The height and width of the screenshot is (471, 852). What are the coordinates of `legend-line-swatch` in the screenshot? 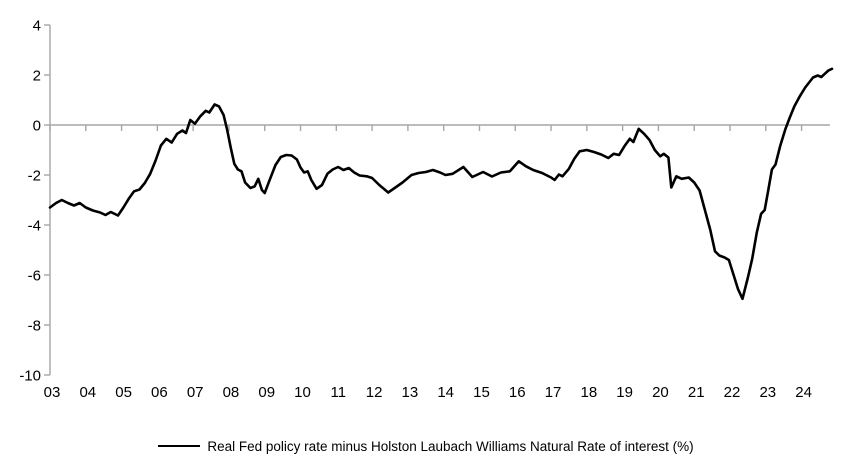 It's located at (179, 446).